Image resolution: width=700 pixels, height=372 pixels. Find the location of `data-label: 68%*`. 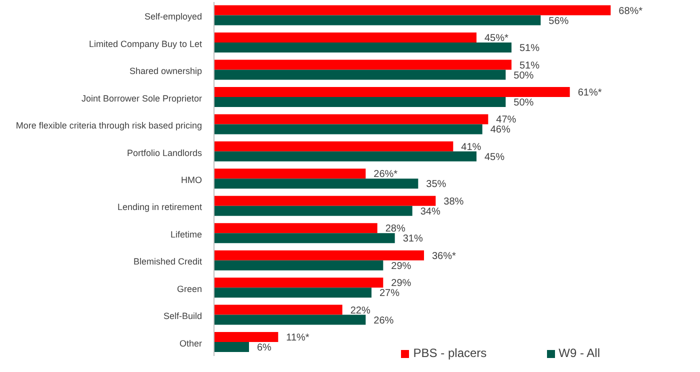

data-label: 68%* is located at coordinates (630, 11).